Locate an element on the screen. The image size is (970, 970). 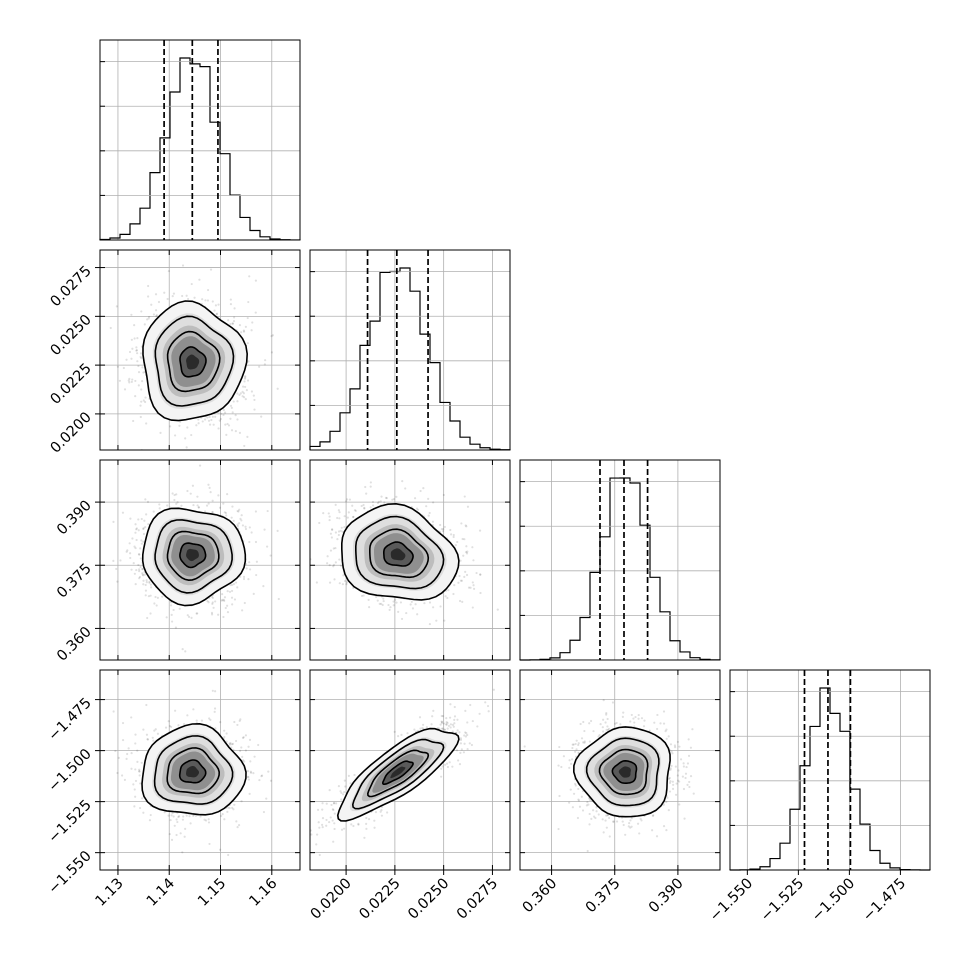
density-band is located at coordinates (624, 772).